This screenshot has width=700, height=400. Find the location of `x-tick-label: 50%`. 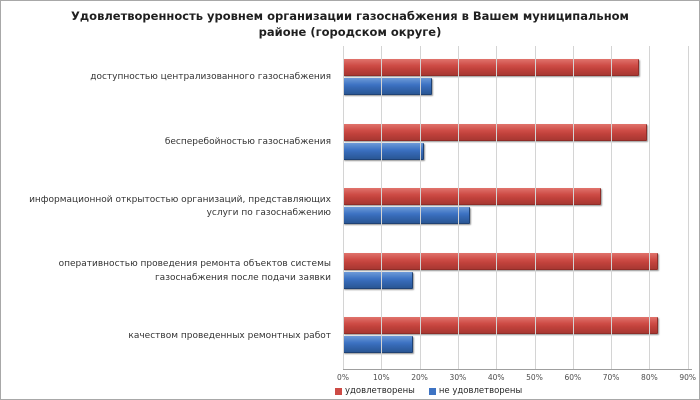

x-tick-label: 50% is located at coordinates (534, 377).